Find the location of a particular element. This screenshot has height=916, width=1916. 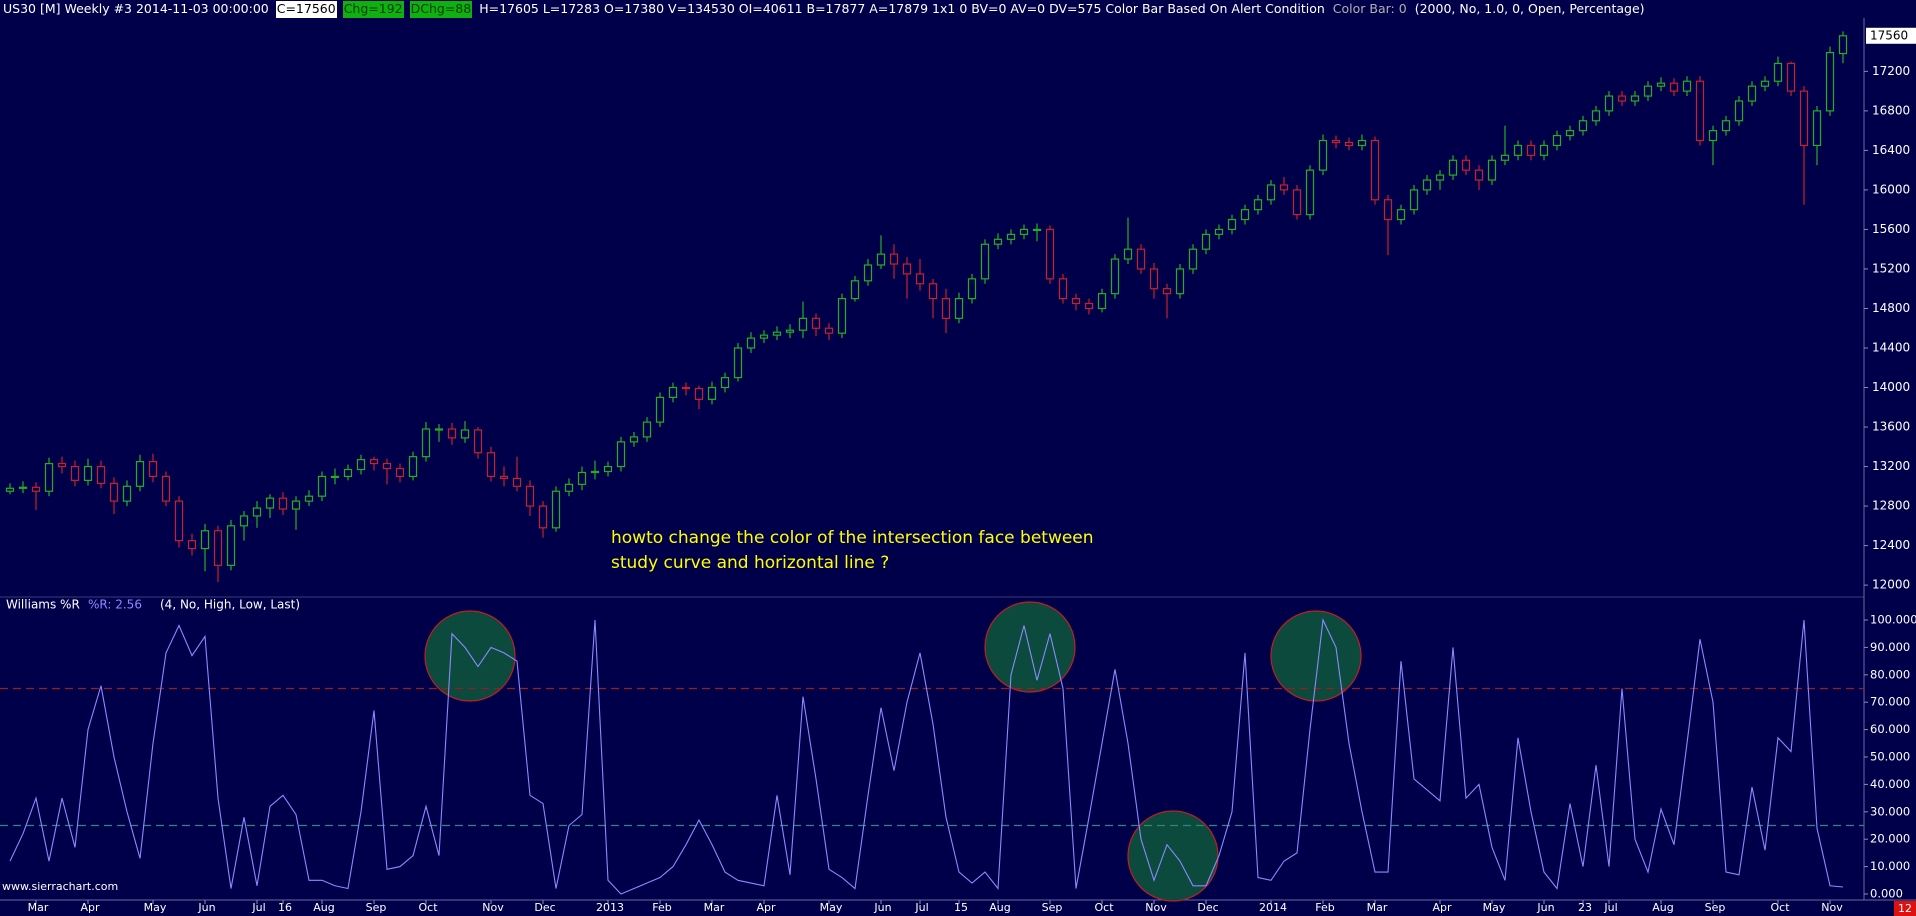

y-tick-label: 12800 is located at coordinates (1891, 506).